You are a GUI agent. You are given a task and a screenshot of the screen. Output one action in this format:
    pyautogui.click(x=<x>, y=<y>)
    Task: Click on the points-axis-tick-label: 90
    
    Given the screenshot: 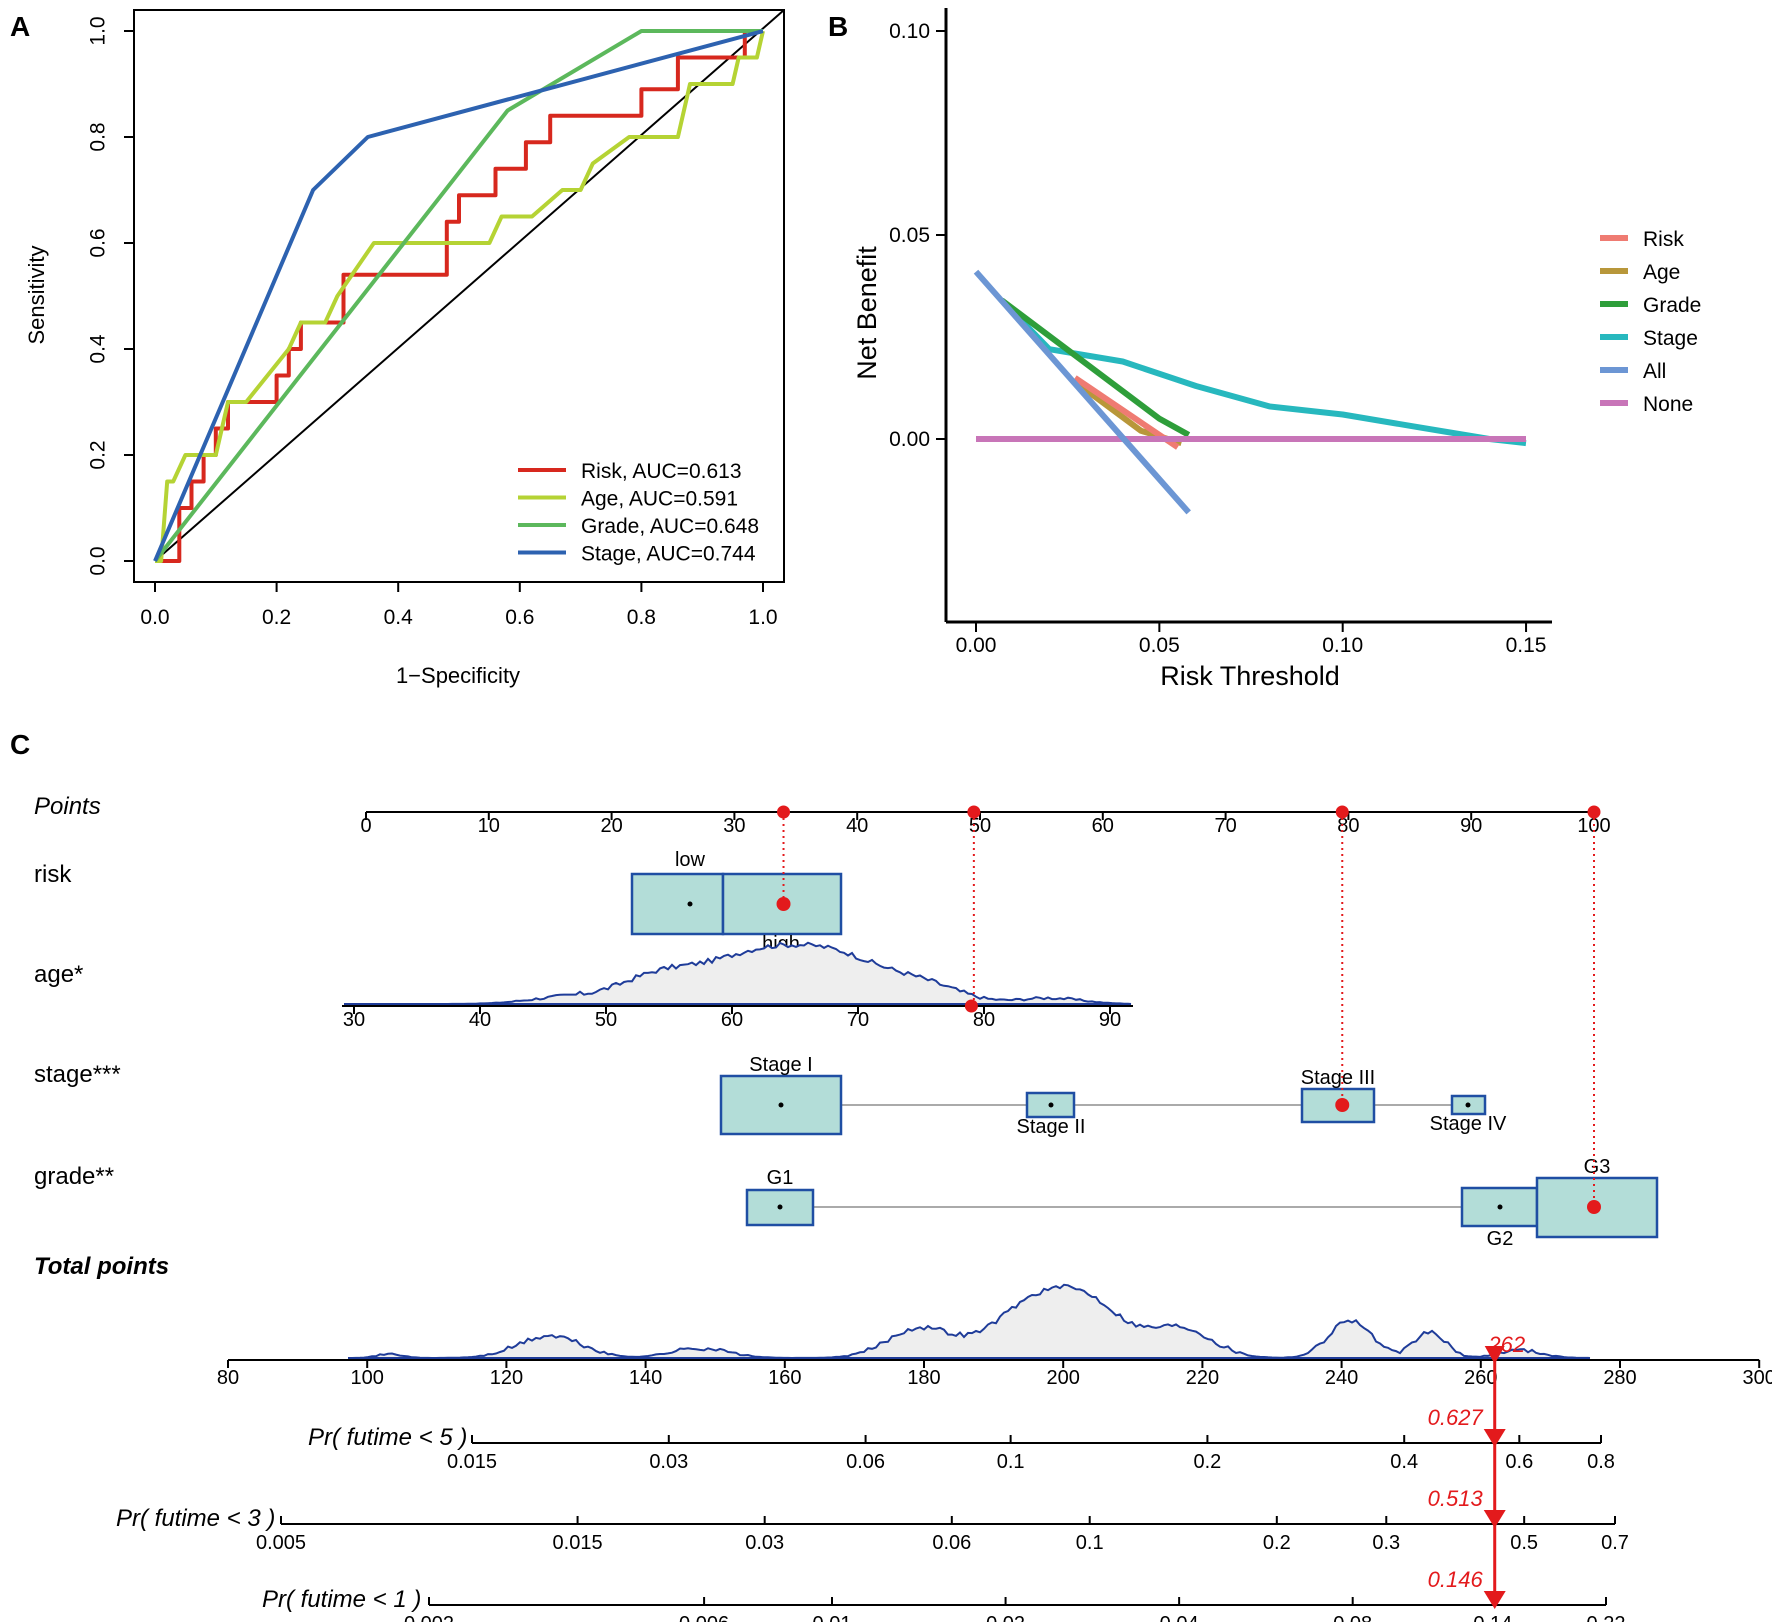 What is the action you would take?
    pyautogui.click(x=1471, y=826)
    